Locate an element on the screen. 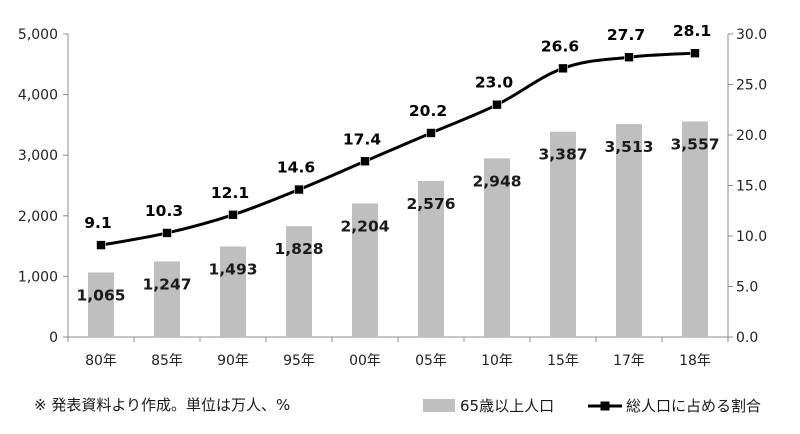 This screenshot has height=434, width=800. right-y-tick-label: 15.0 is located at coordinates (751, 187).